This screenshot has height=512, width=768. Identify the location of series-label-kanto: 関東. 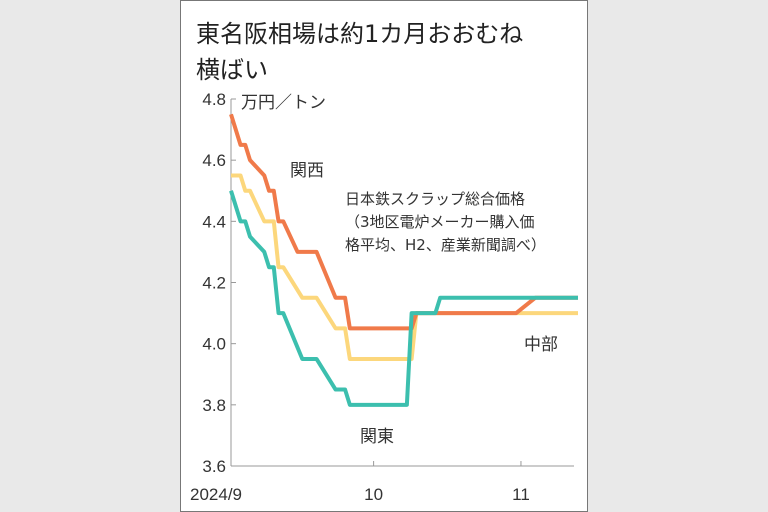
(377, 437).